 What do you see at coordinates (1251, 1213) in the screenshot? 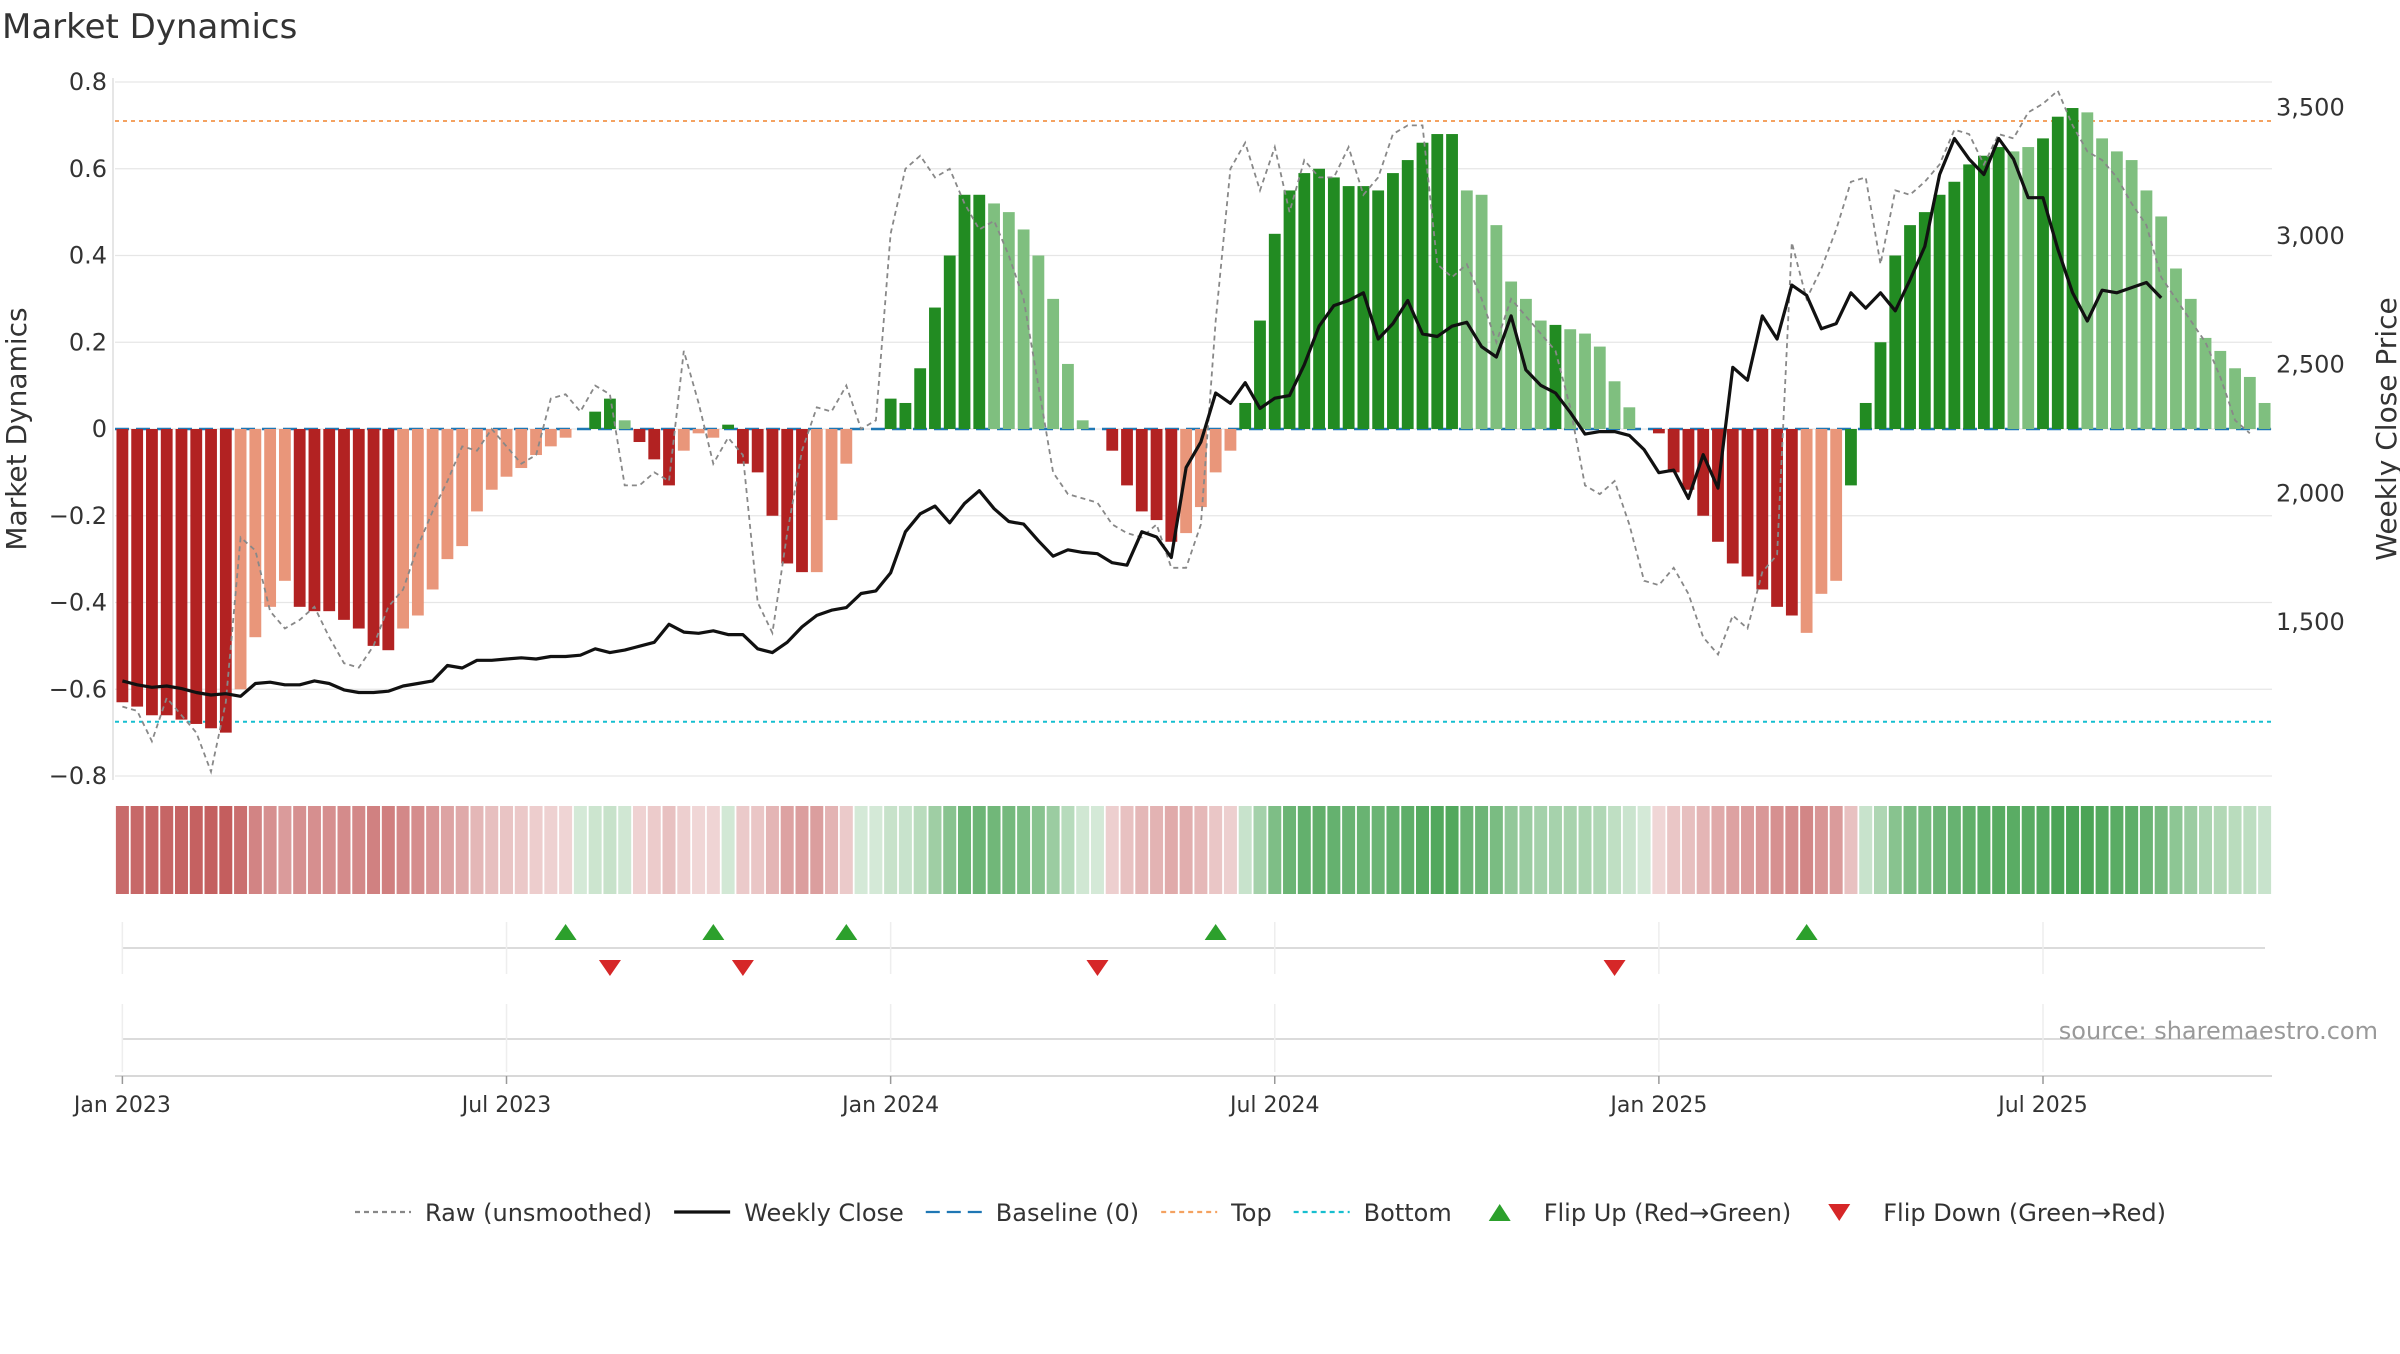
I see `legend-label: Top` at bounding box center [1251, 1213].